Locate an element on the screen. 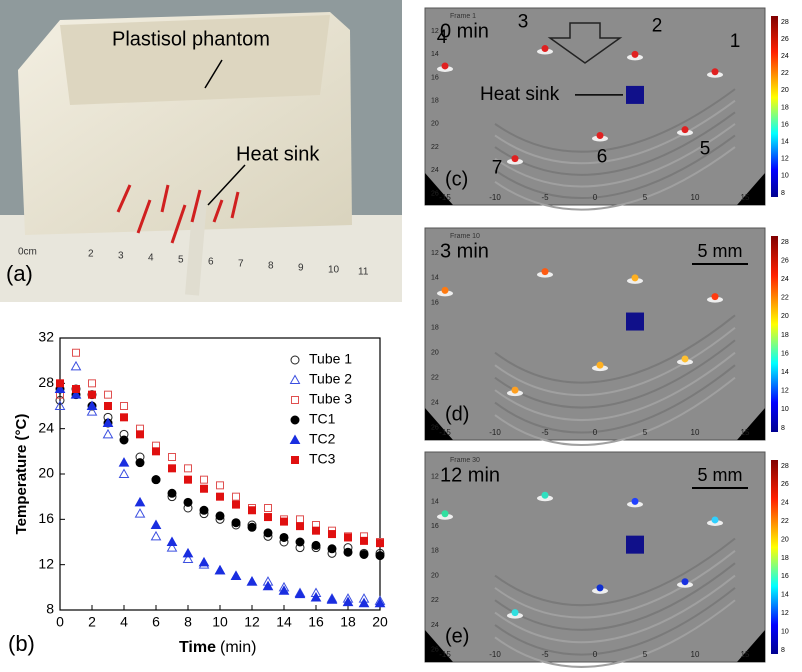 Image resolution: width=802 pixels, height=672 pixels. panel-label: (a) is located at coordinates (19, 273).